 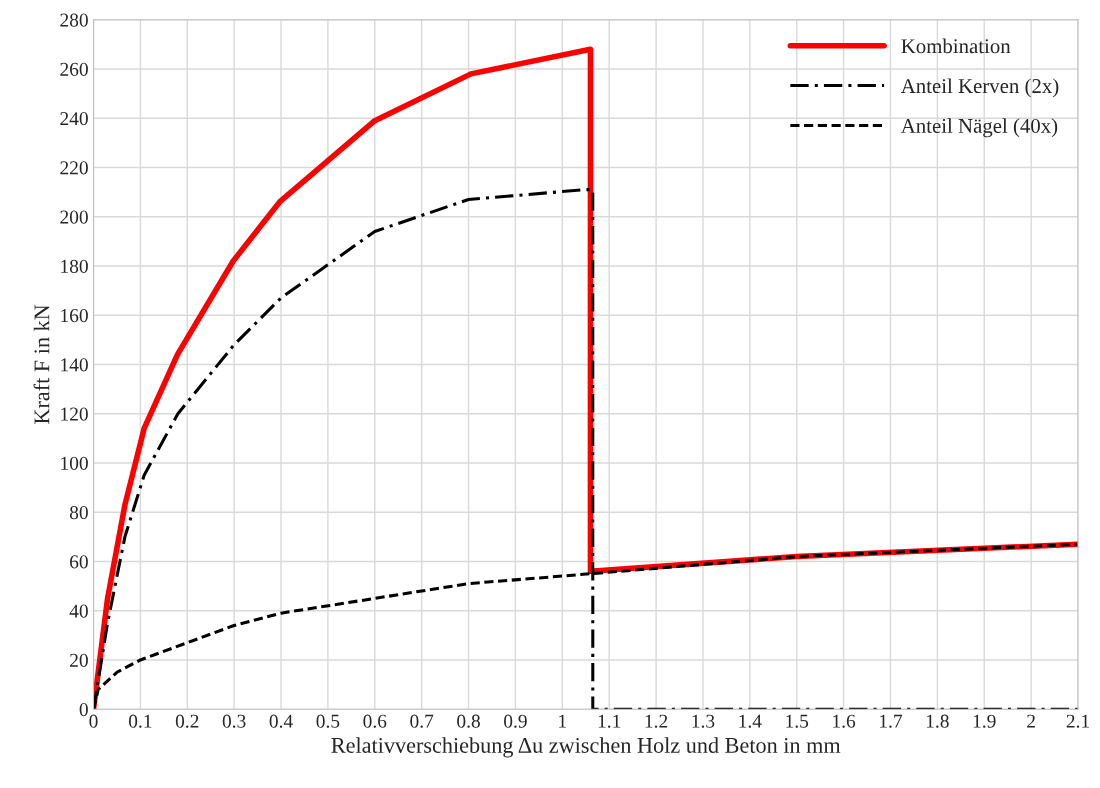 What do you see at coordinates (979, 88) in the screenshot?
I see `legend-label: Anteil Kerven (2x)` at bounding box center [979, 88].